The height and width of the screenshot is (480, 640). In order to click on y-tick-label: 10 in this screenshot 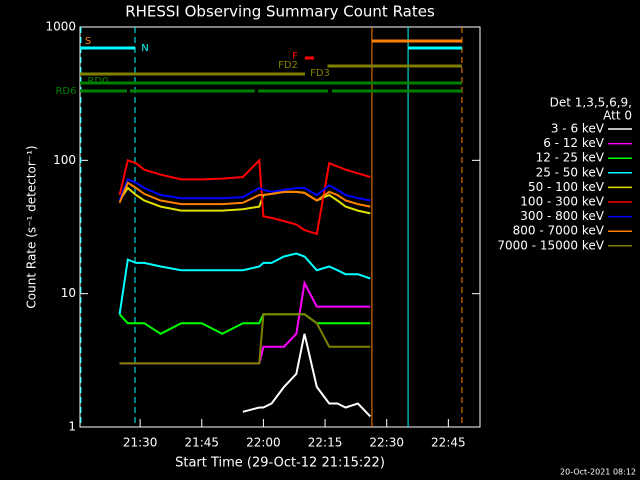, I will do `click(68, 293)`.